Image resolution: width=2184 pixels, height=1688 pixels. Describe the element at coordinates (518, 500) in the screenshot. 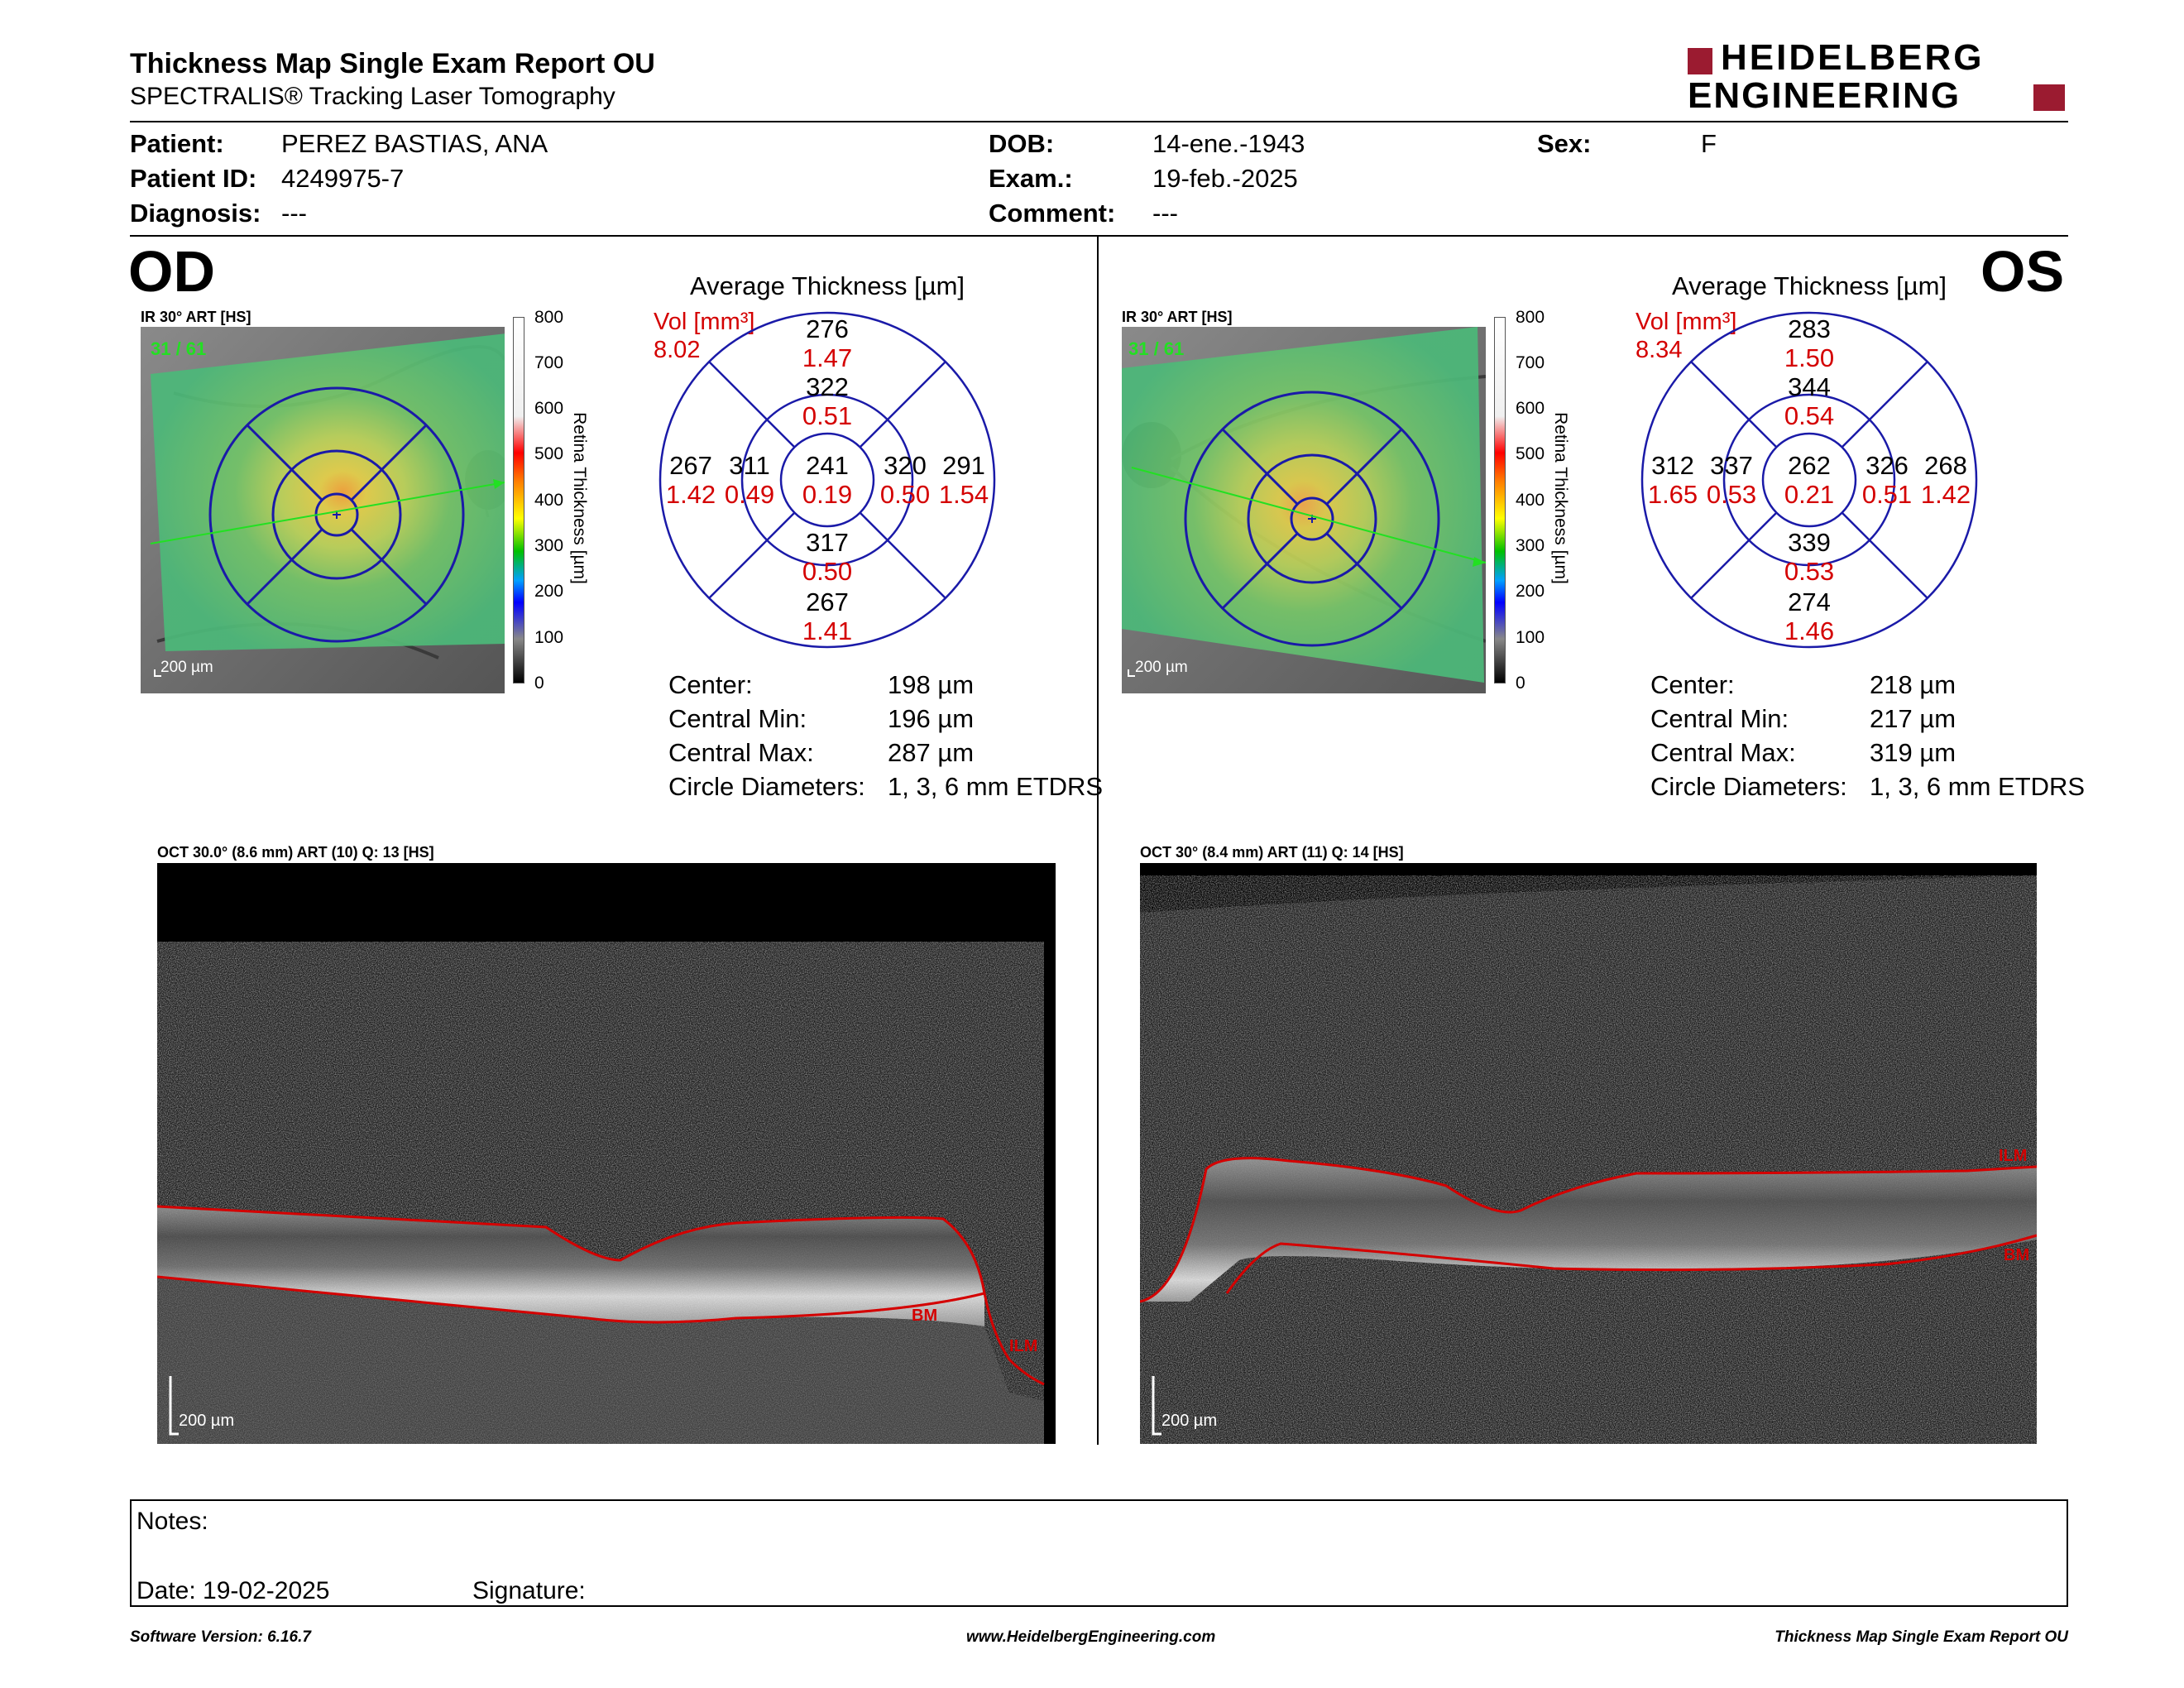

I see `od-color-scale` at that location.